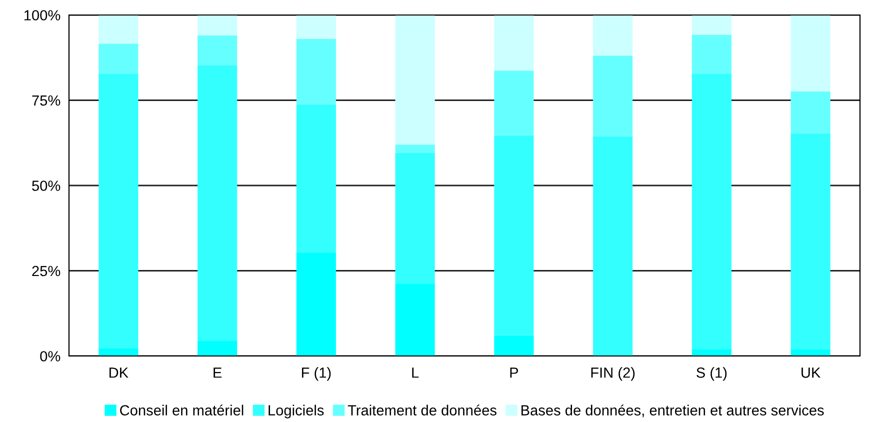 The image size is (874, 422). What do you see at coordinates (811, 373) in the screenshot?
I see `x-tick-label: UK` at bounding box center [811, 373].